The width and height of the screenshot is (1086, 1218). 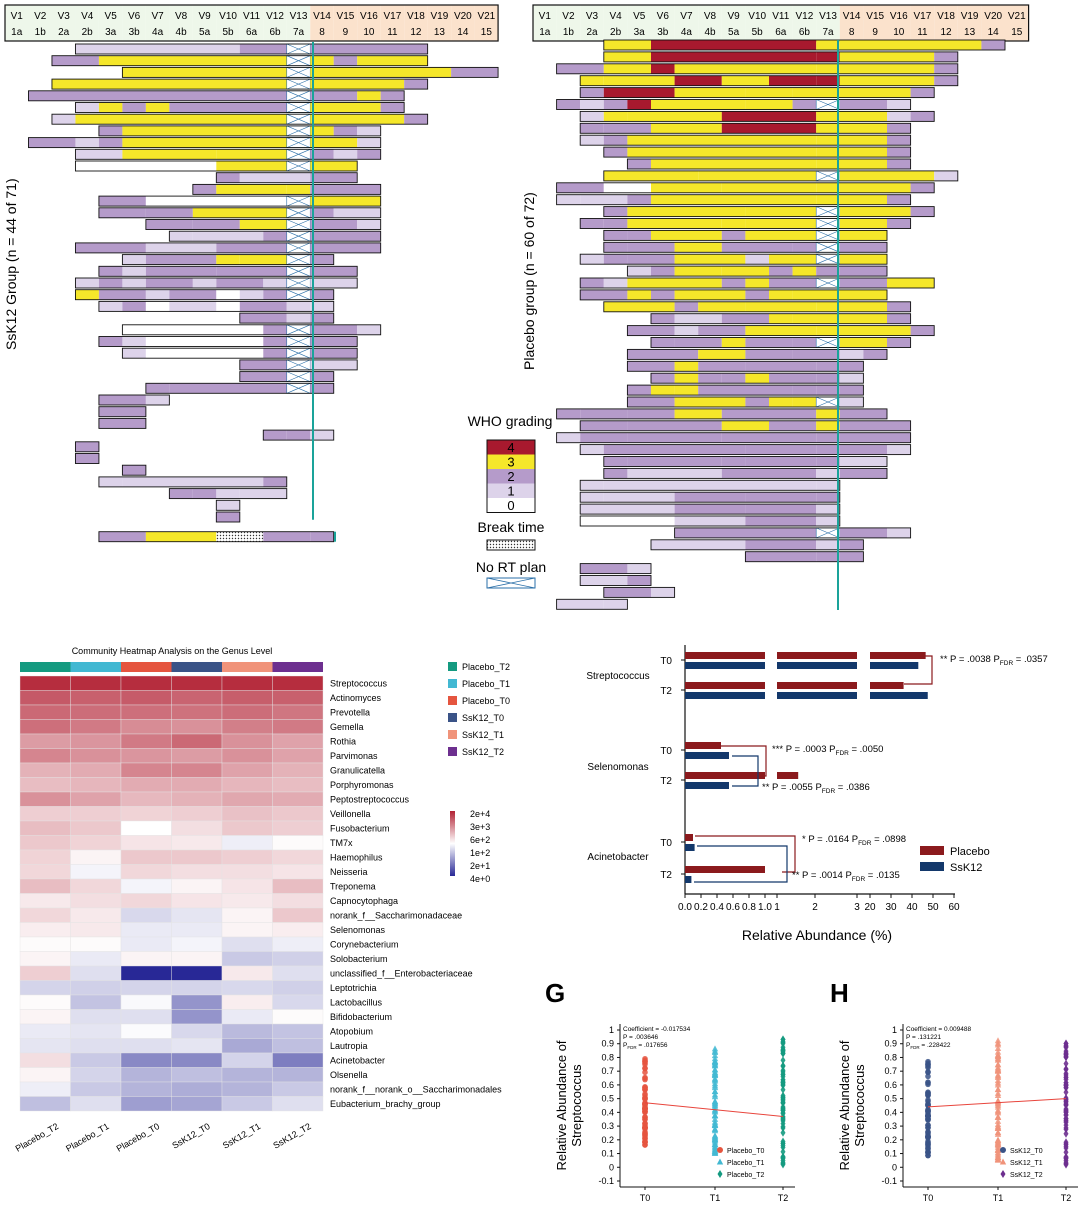 What do you see at coordinates (452, 734) in the screenshot?
I see `heatmap-legend-swatch` at bounding box center [452, 734].